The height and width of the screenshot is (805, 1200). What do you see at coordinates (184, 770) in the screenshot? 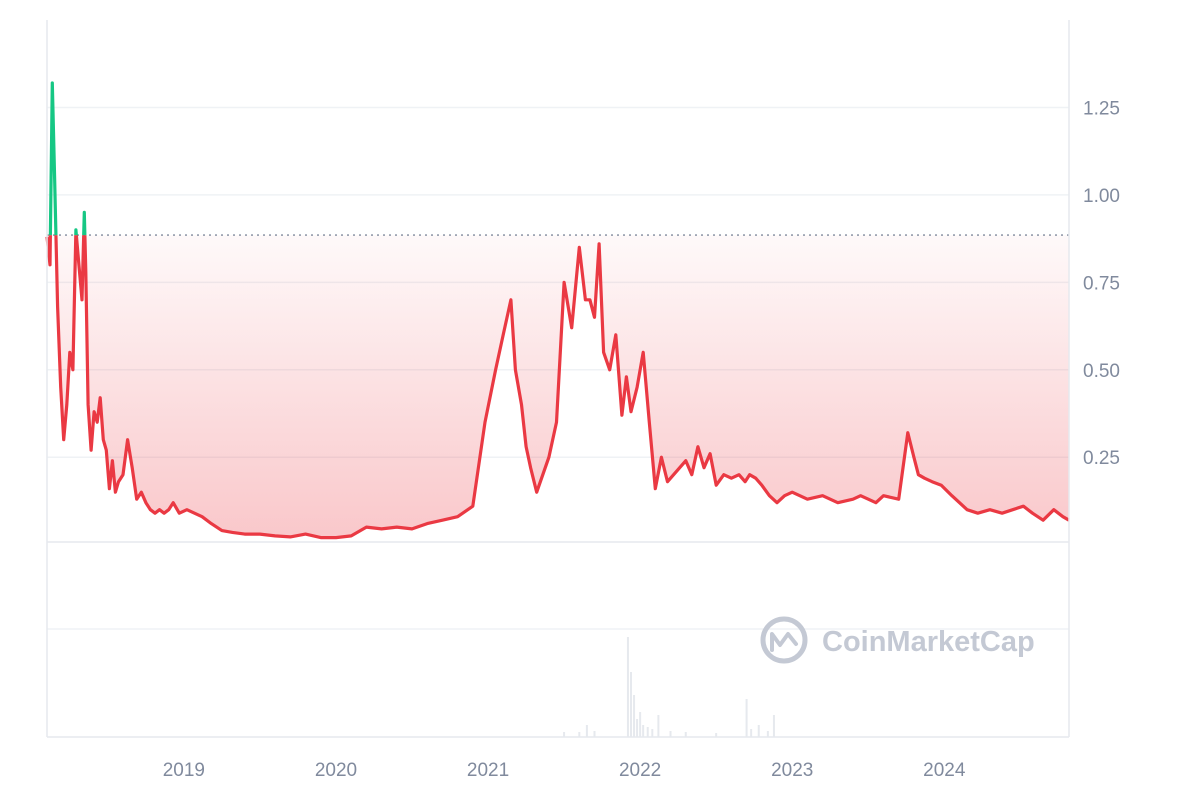
I see `x-tick-label: 2019` at bounding box center [184, 770].